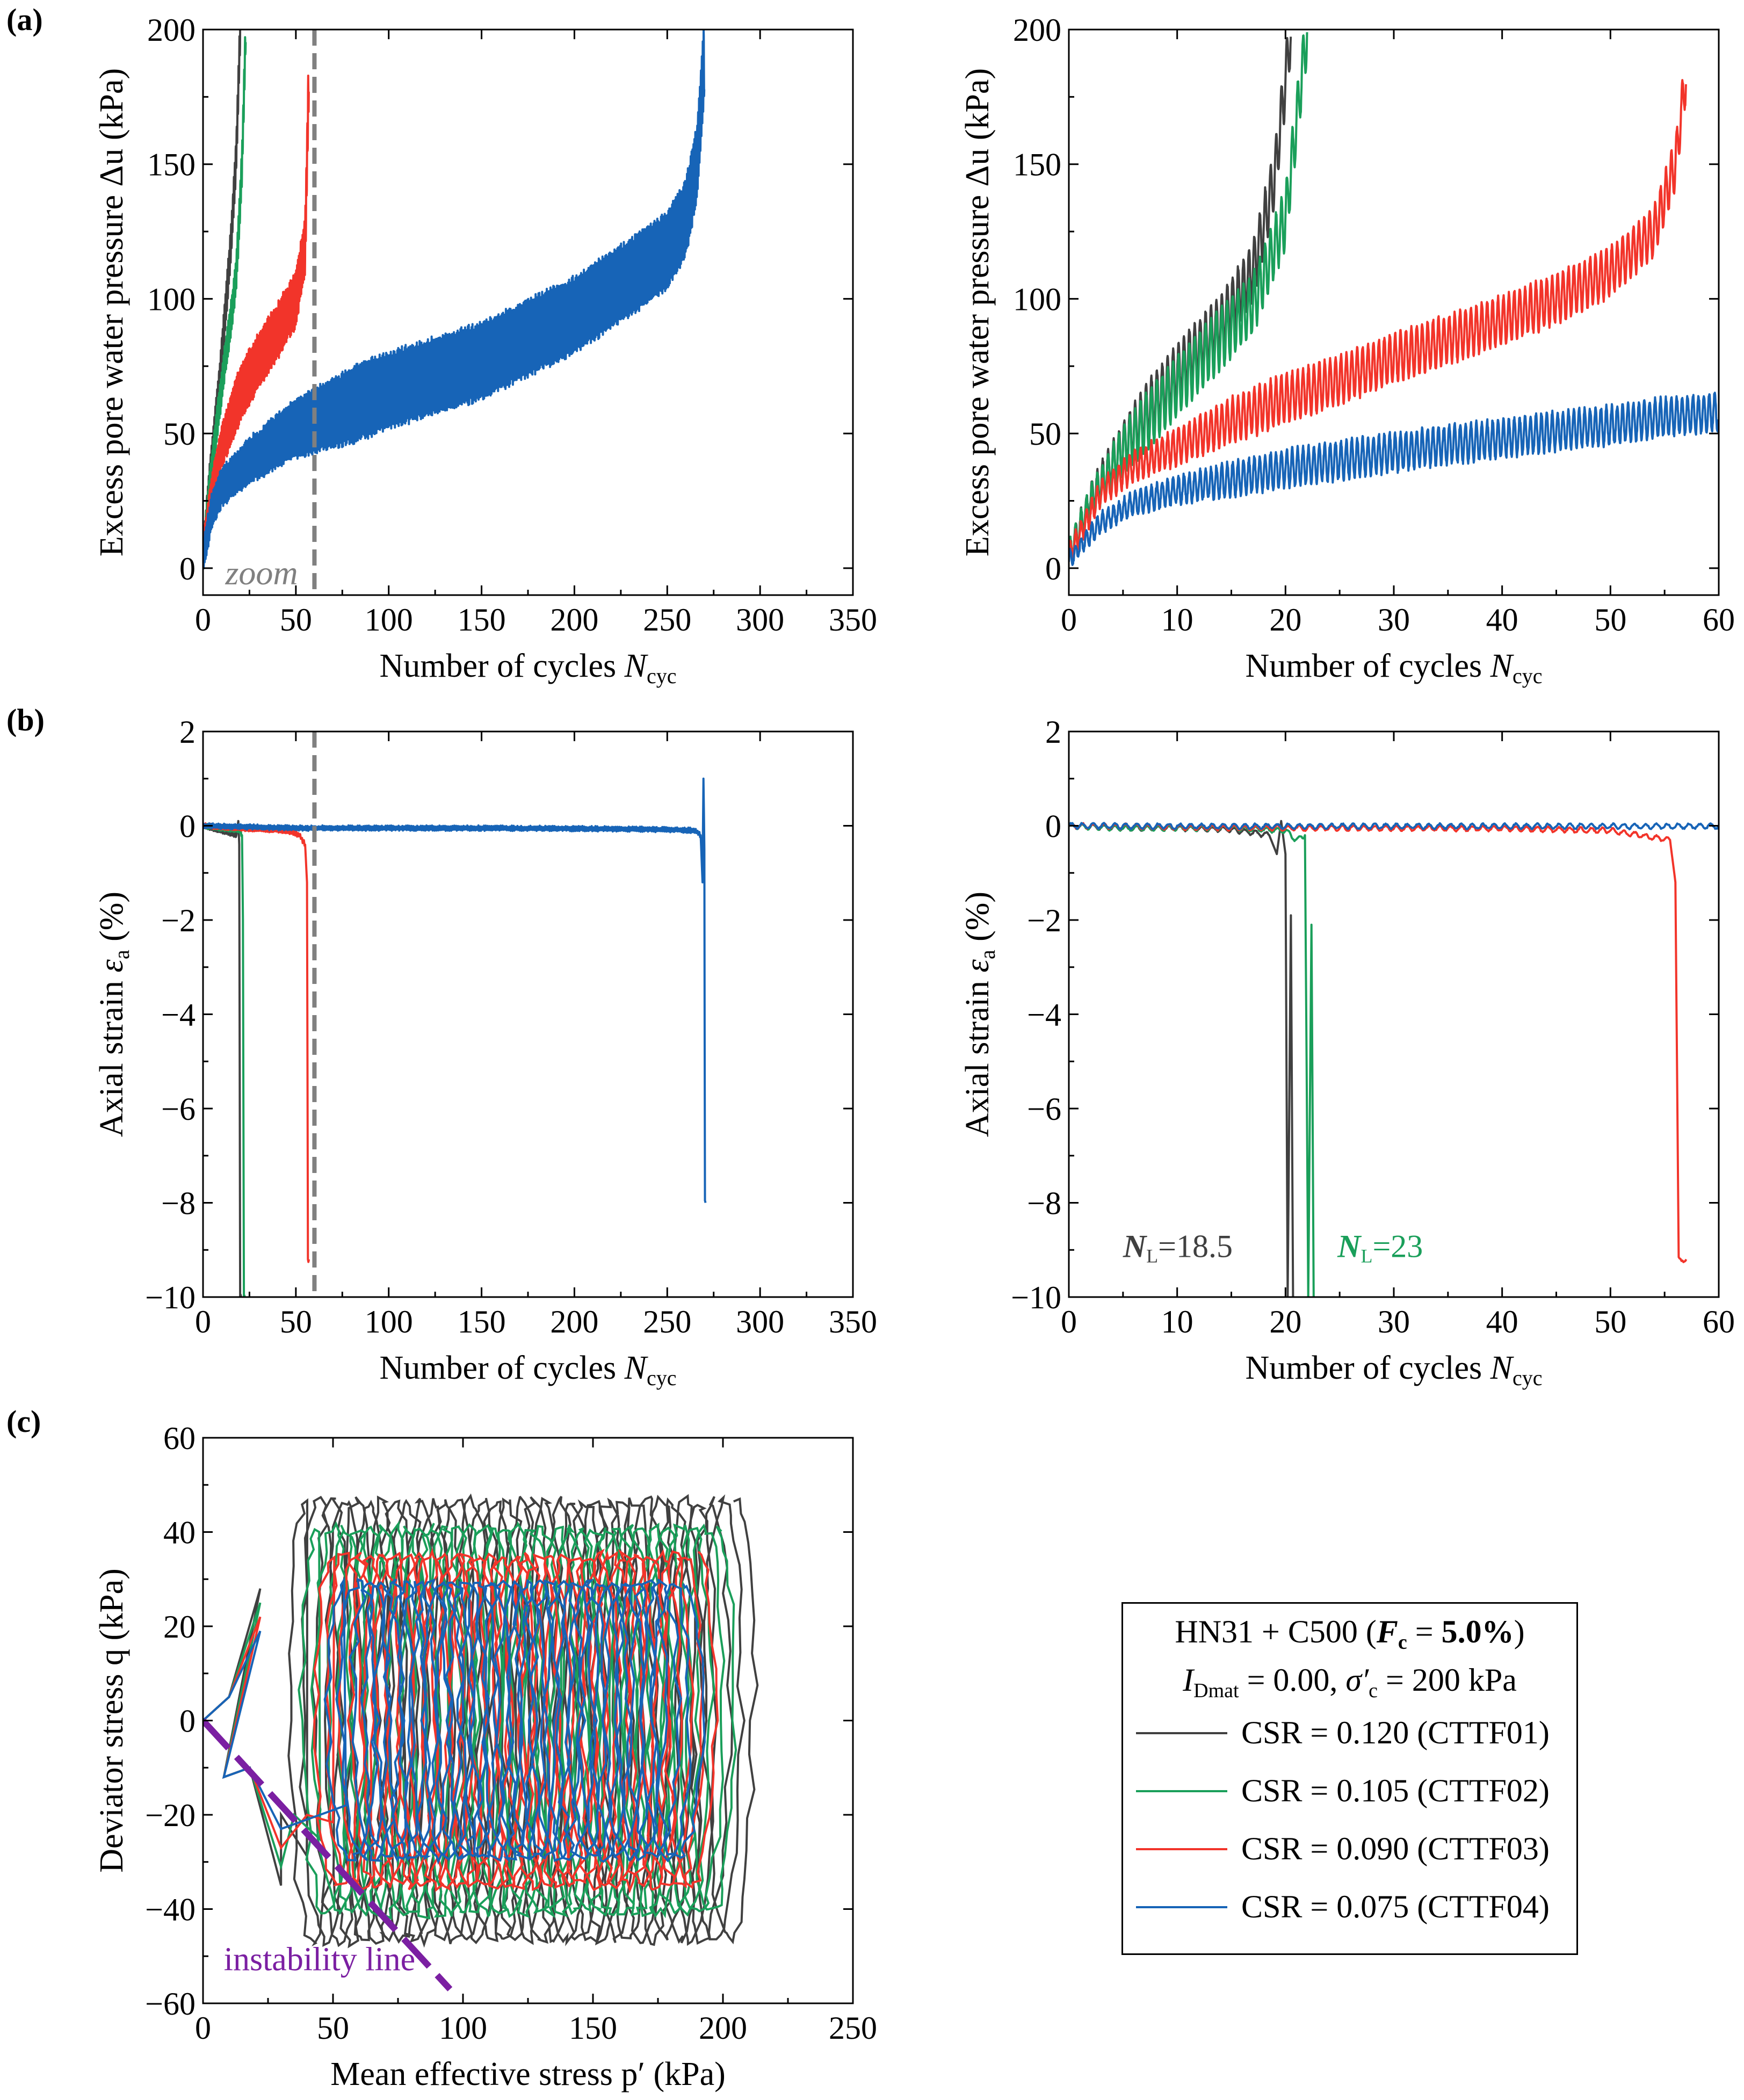  I want to click on y-tick-label: 100, so click(1037, 299).